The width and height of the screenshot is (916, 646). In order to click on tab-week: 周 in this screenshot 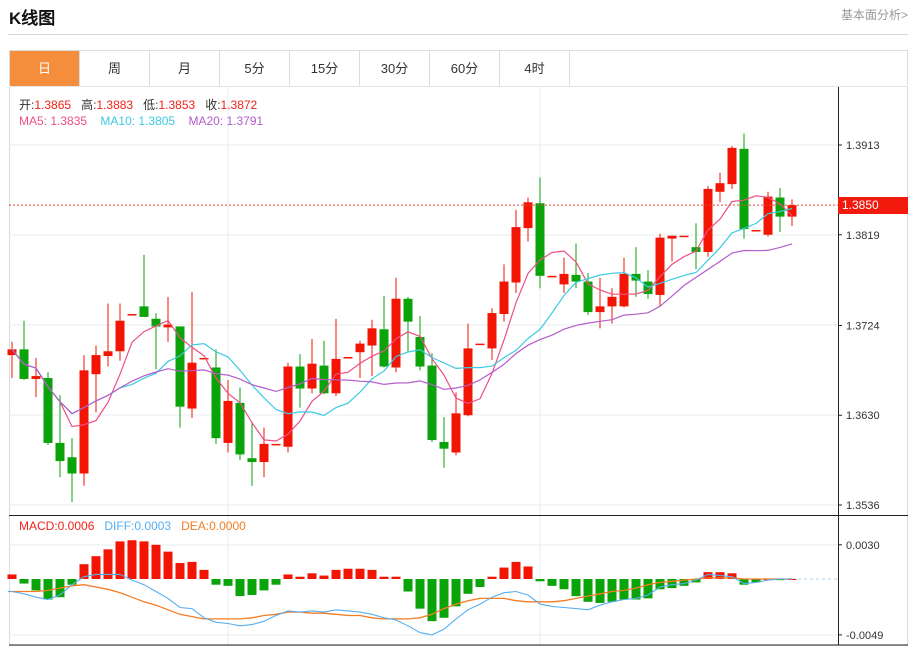, I will do `click(115, 68)`.